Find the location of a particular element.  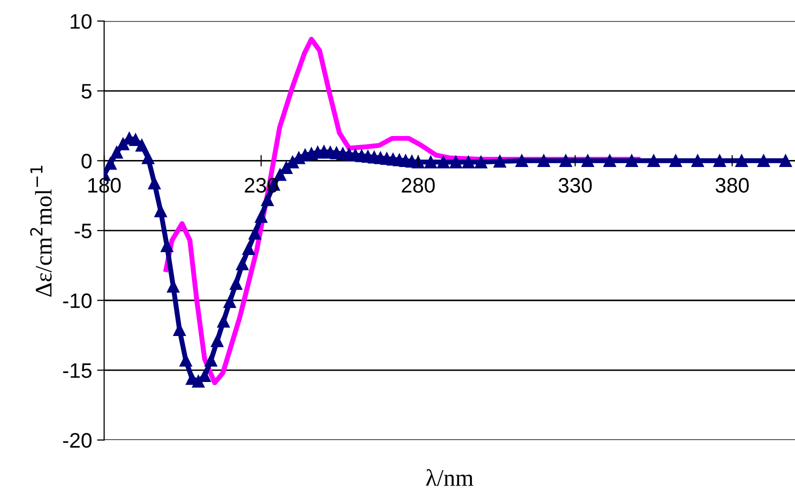

y-tick-label: 10 is located at coordinates (81, 21).